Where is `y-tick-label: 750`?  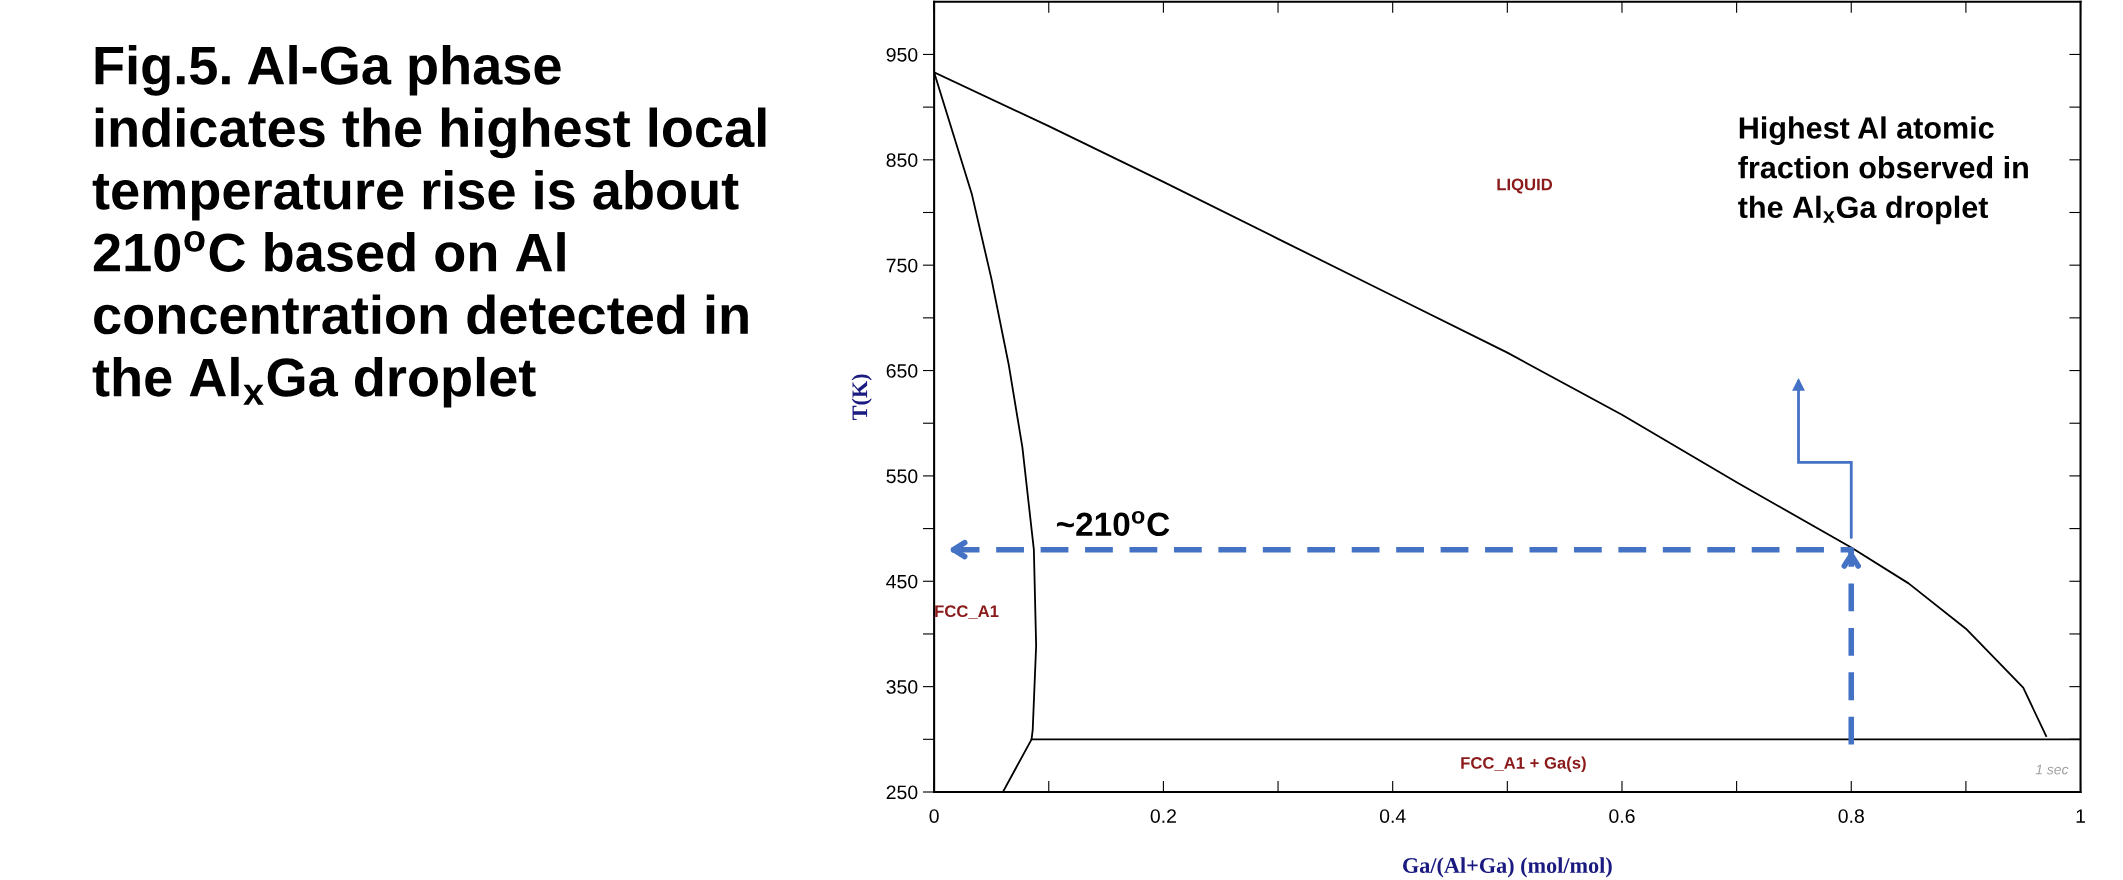
y-tick-label: 750 is located at coordinates (902, 265).